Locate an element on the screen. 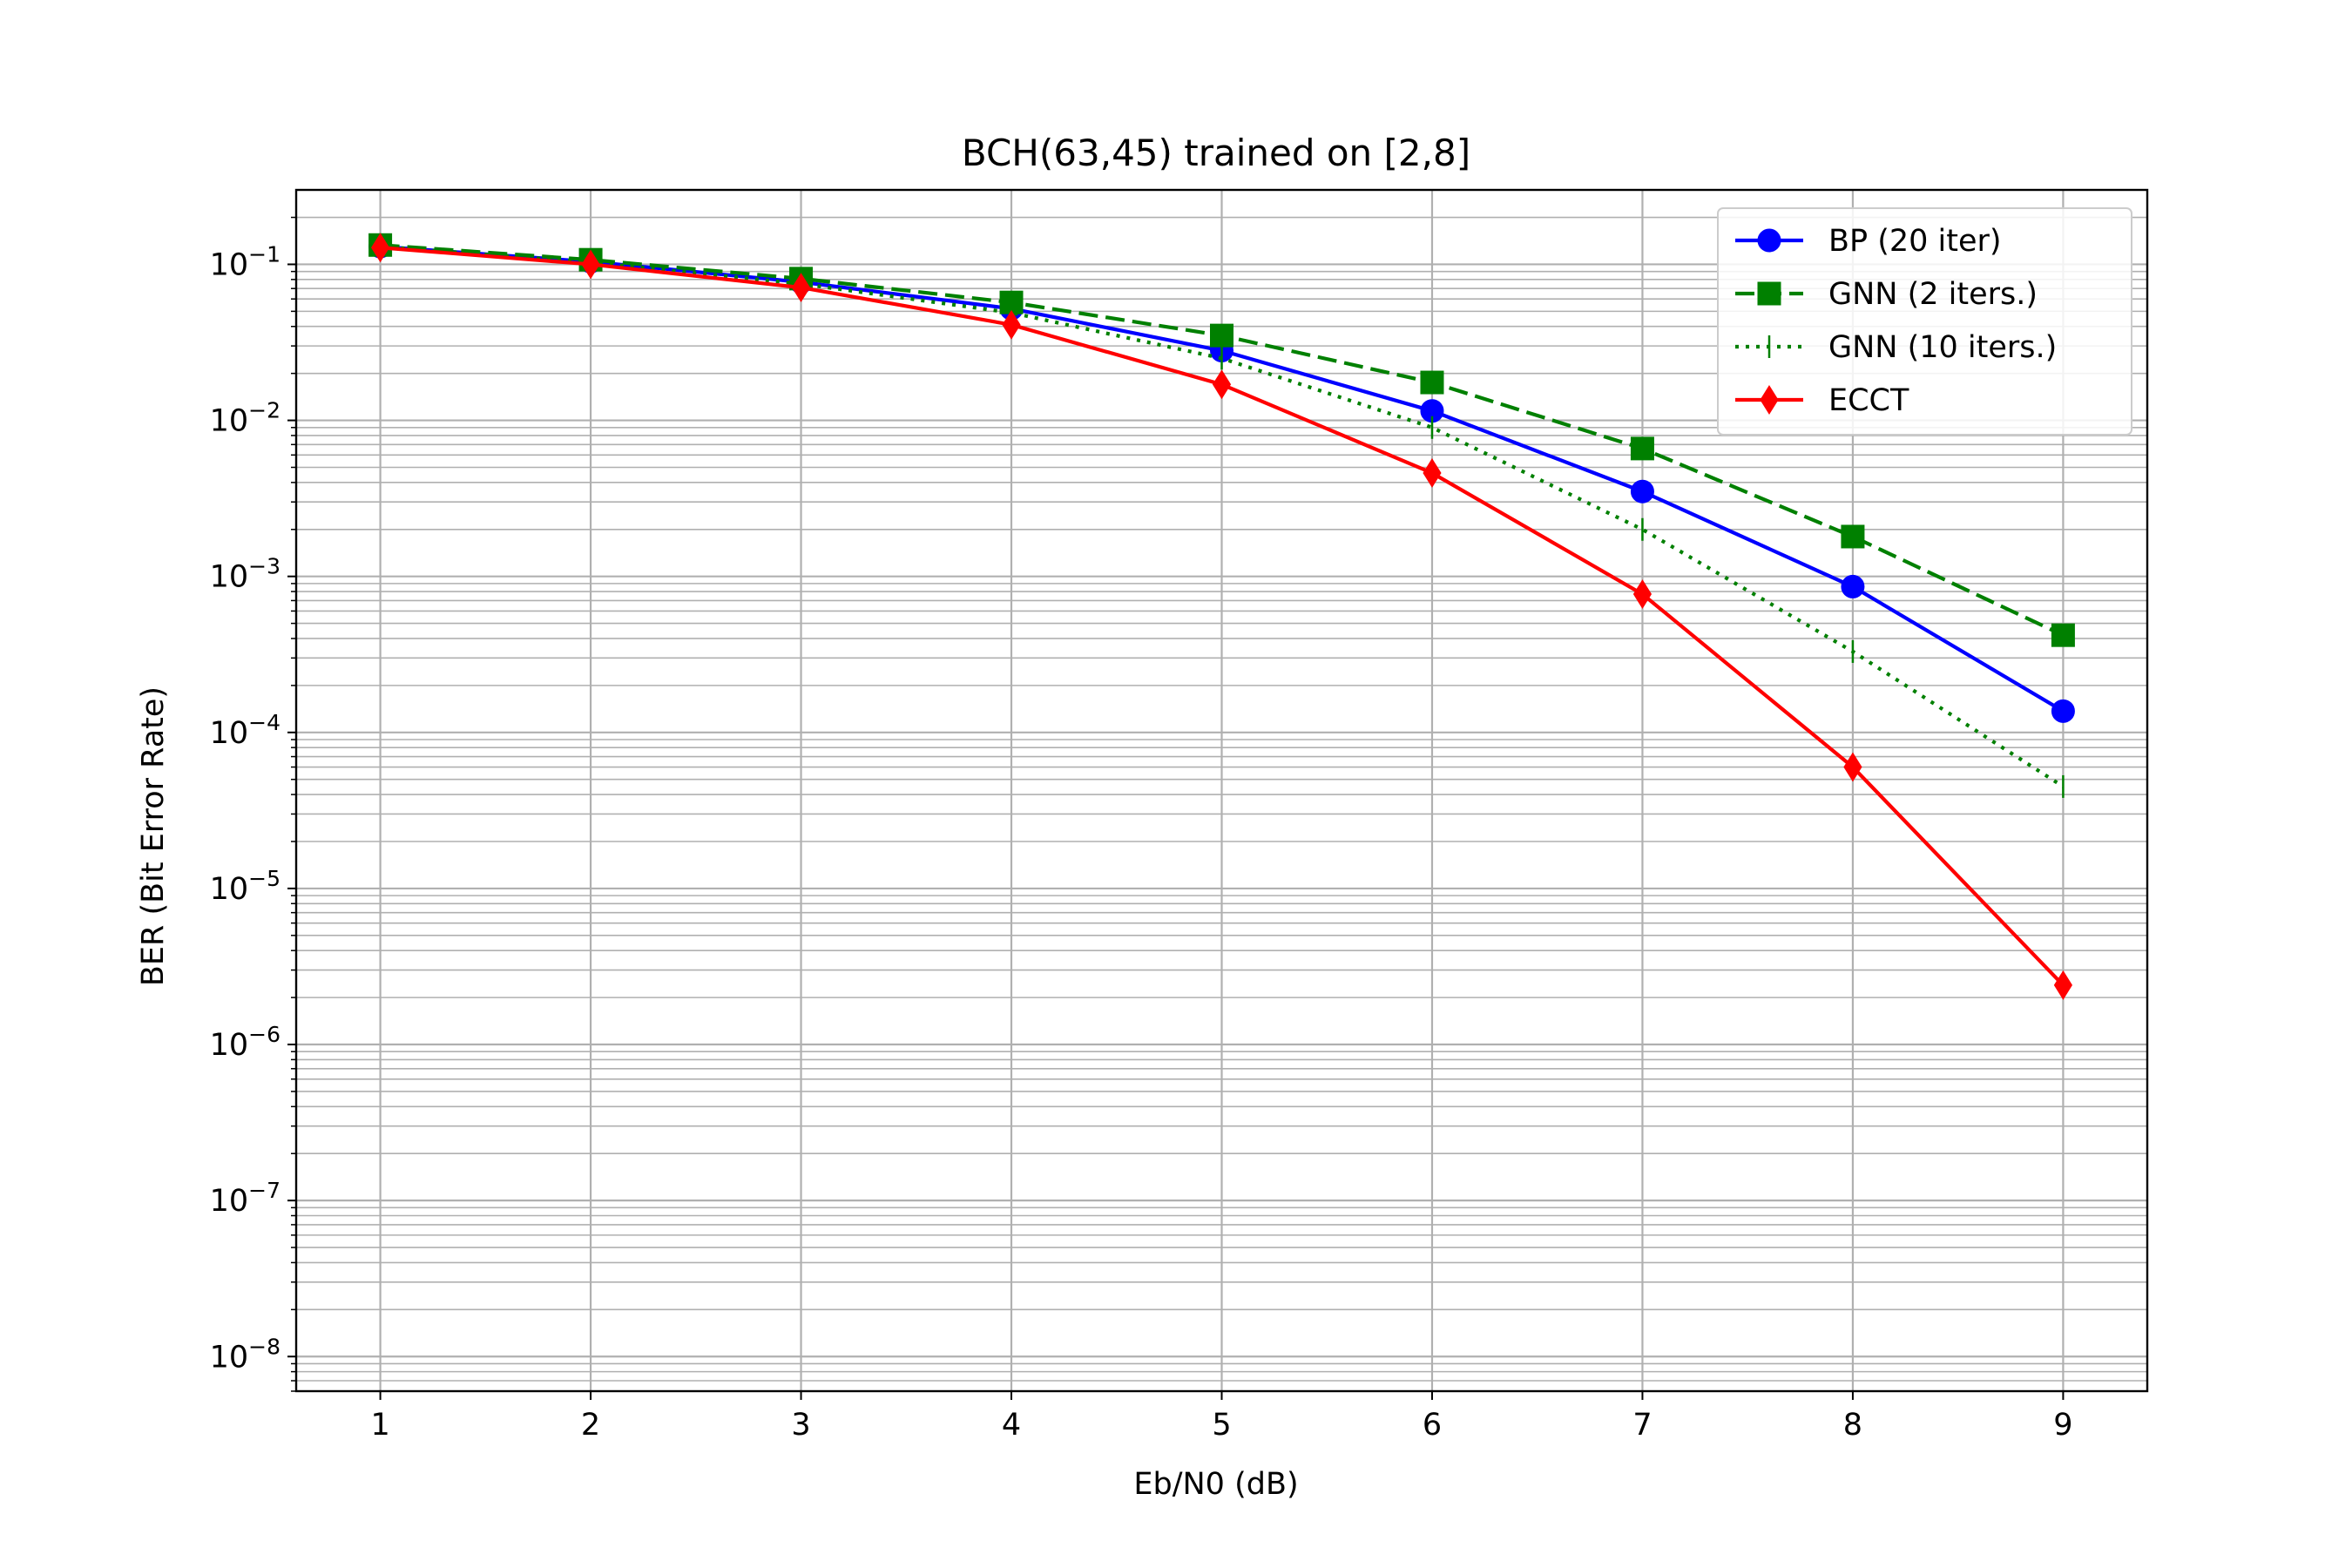  legend-entry-0: BP (20 iter) is located at coordinates (1868, 241).